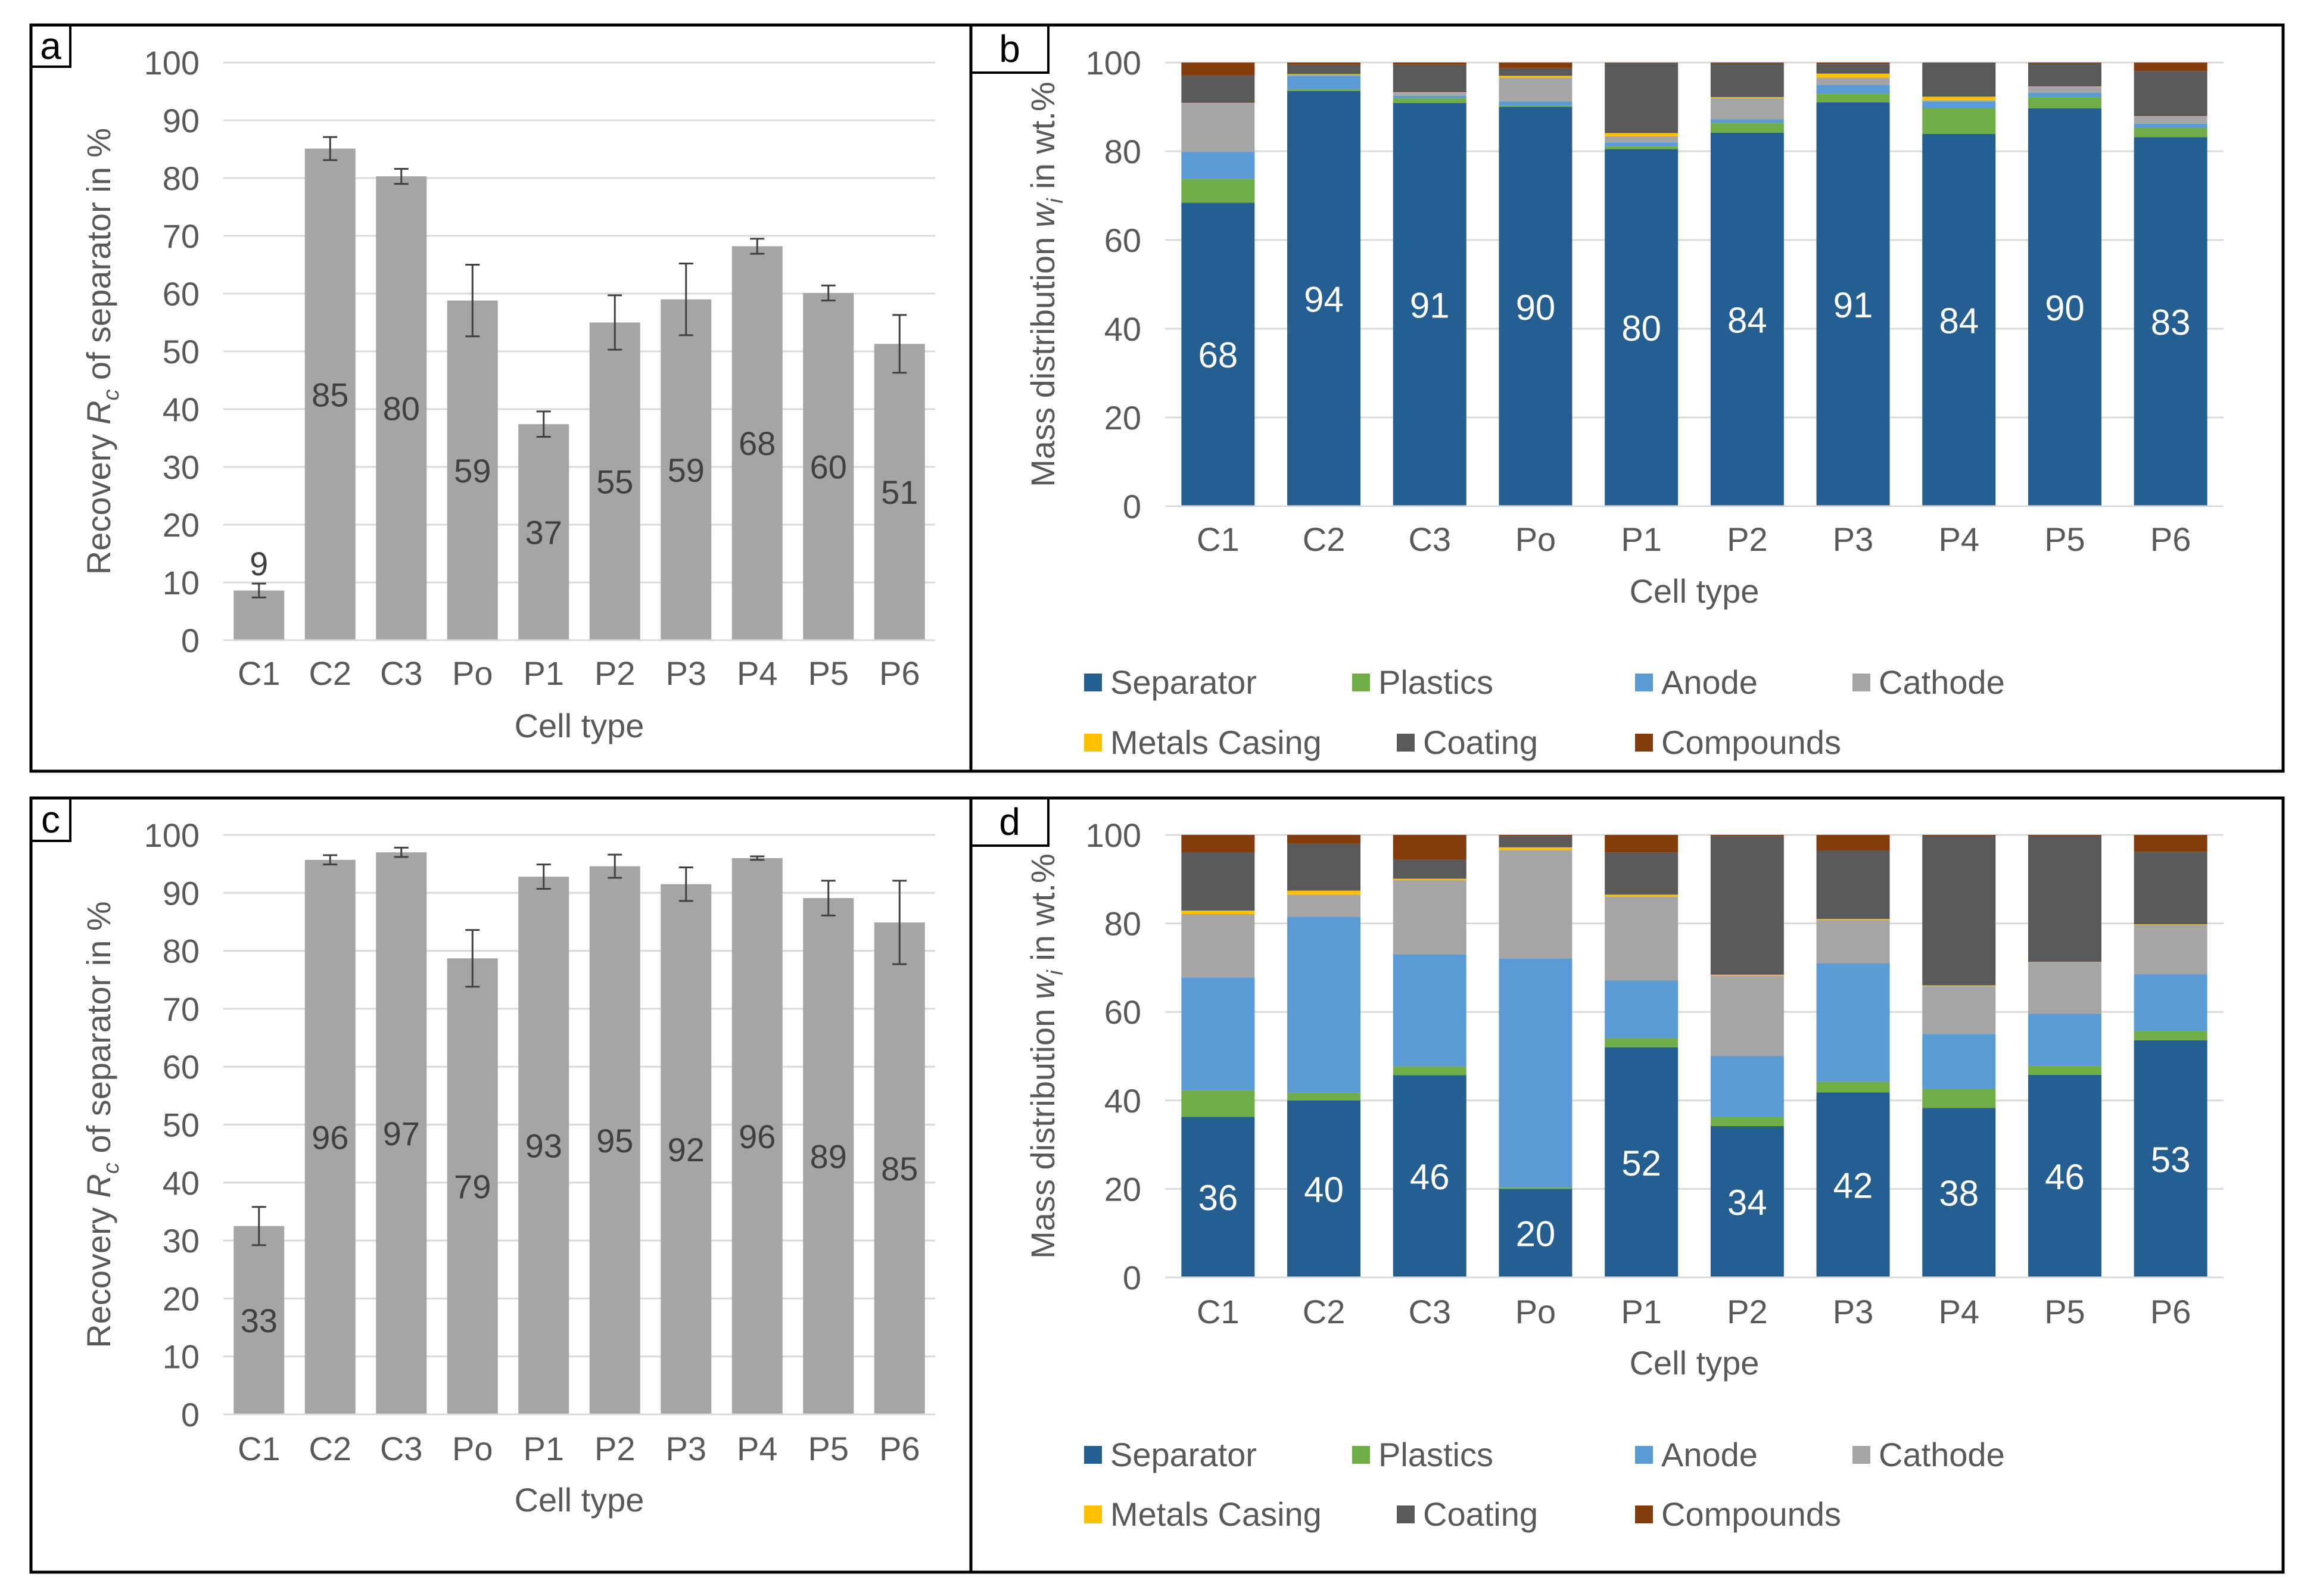  Describe the element at coordinates (1122, 240) in the screenshot. I see `y-tick-label: 60` at that location.